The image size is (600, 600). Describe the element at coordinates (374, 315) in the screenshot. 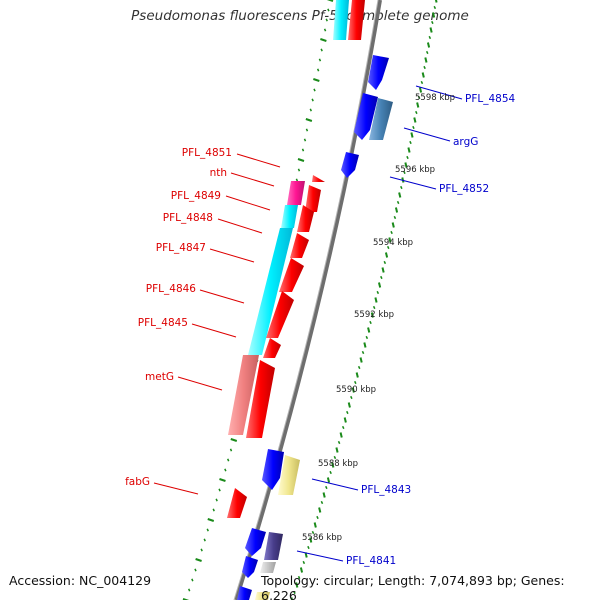

I see `scale-label: 5592 kbp` at that location.